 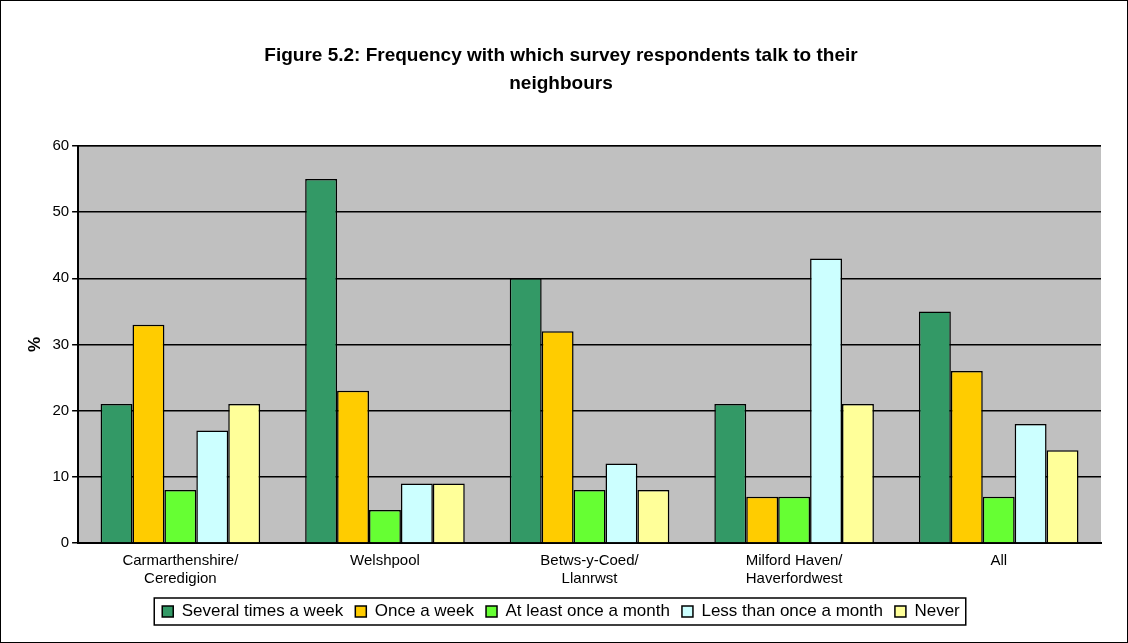 I want to click on y-tick-label: 40, so click(x=61, y=277).